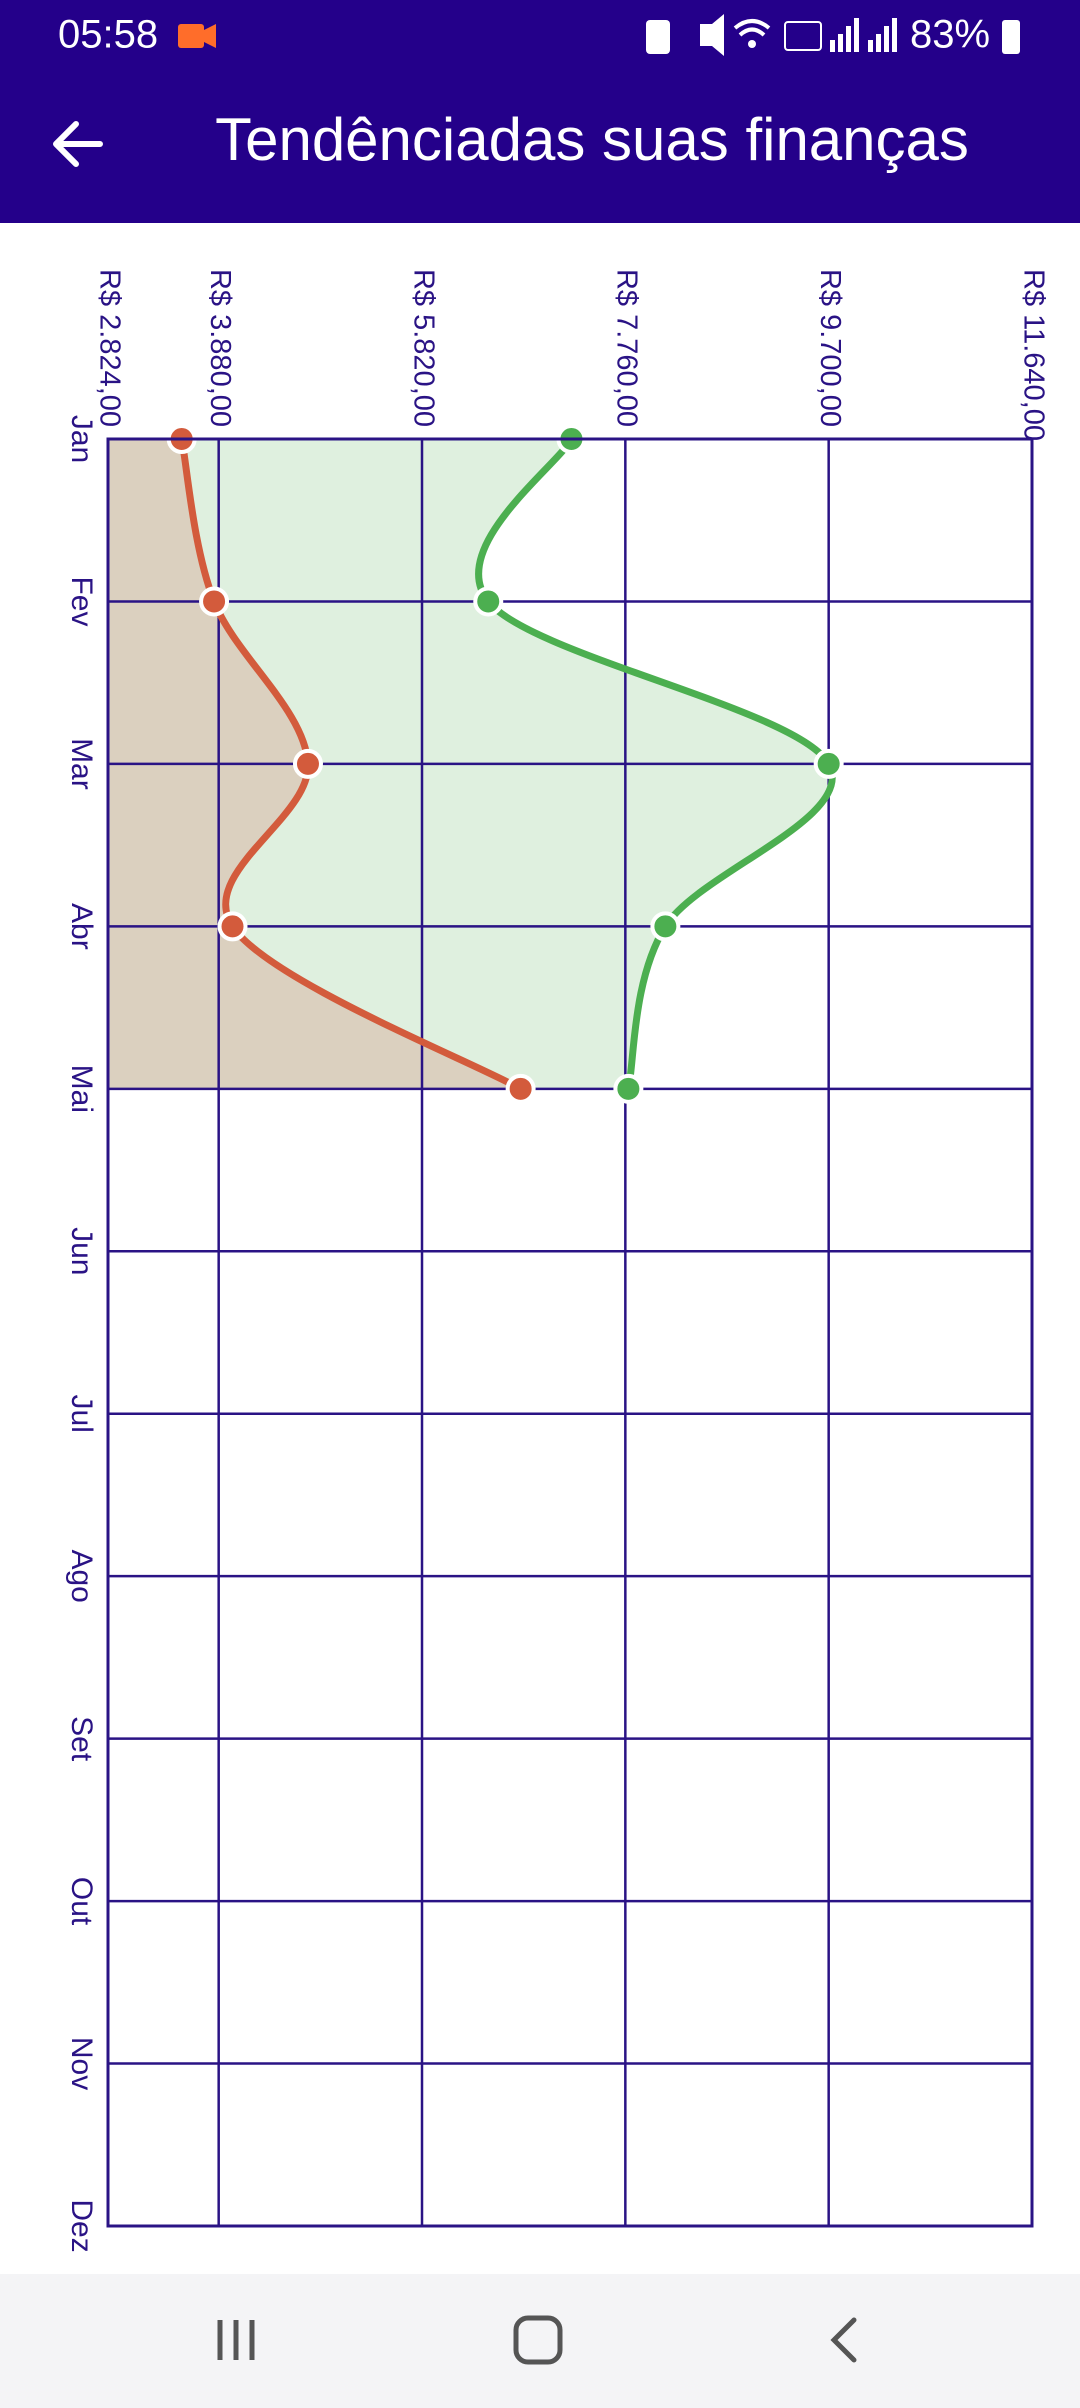  Describe the element at coordinates (236, 2340) in the screenshot. I see `nav-recents` at that location.